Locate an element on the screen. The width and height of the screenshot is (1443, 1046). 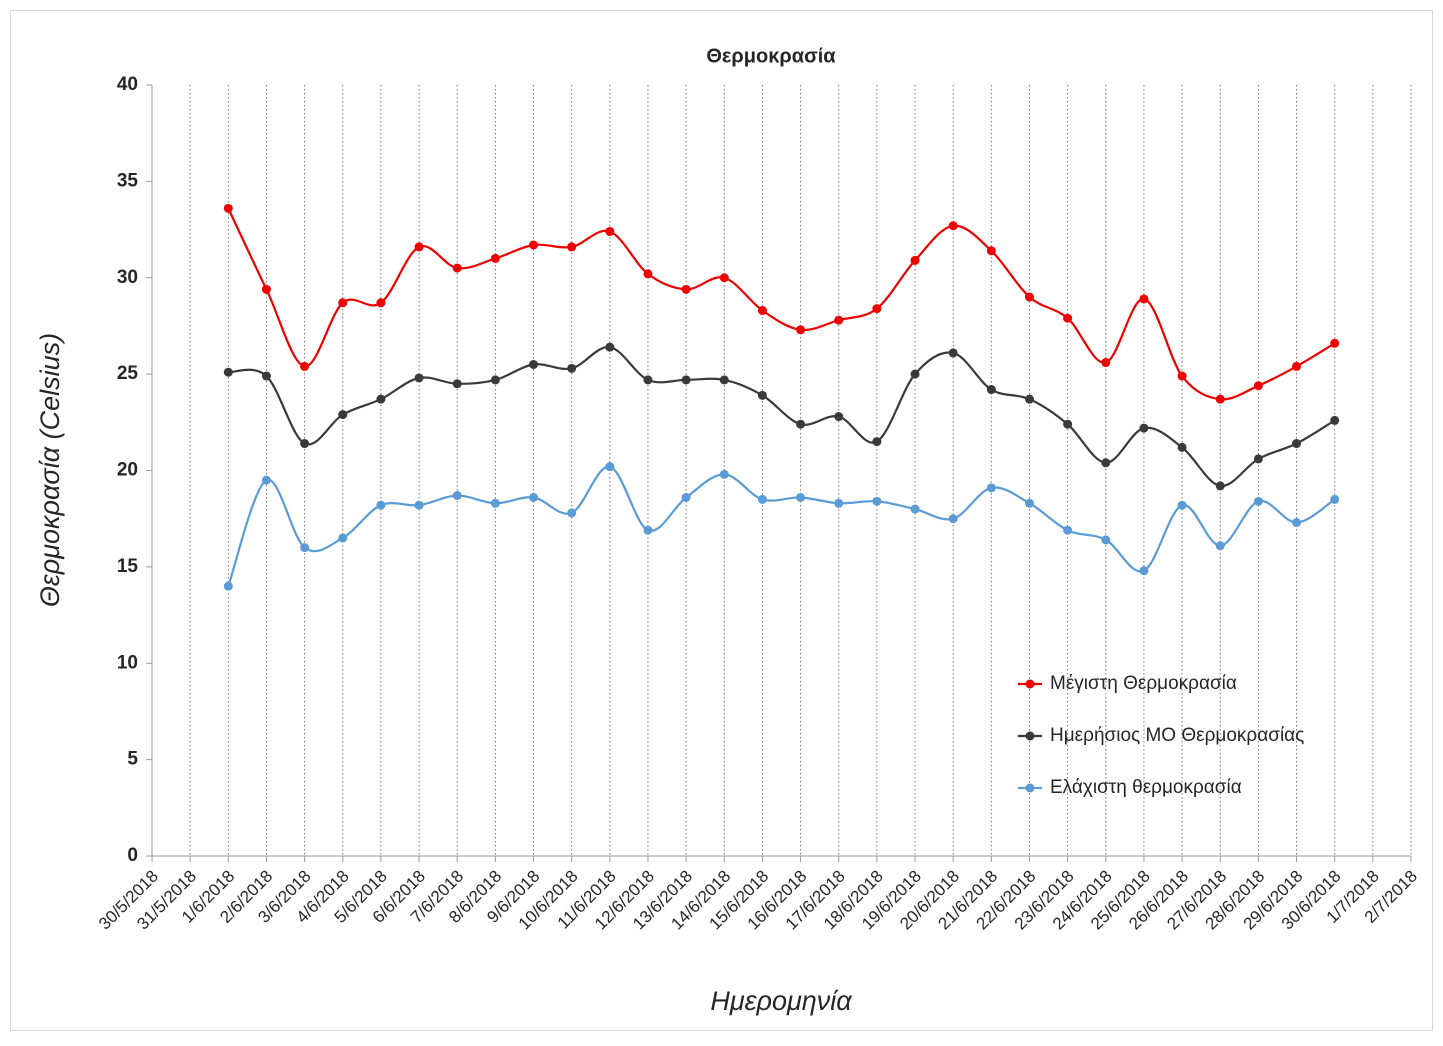
y-tick-label: 0 is located at coordinates (132, 855).